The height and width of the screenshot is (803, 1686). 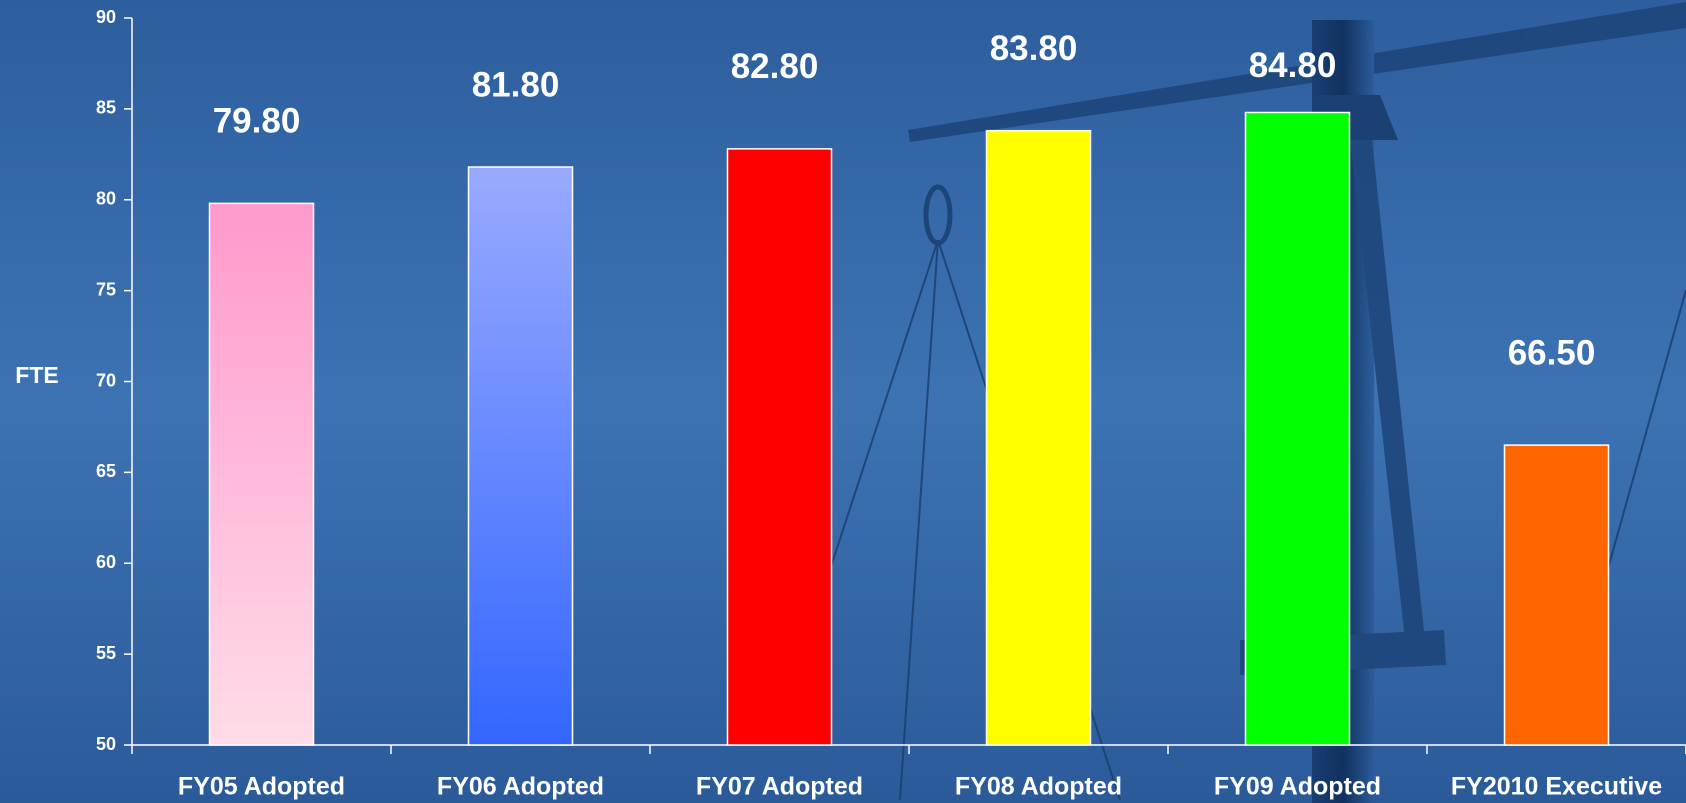 I want to click on x-tick-label: FY2010 Executive, so click(x=1556, y=787).